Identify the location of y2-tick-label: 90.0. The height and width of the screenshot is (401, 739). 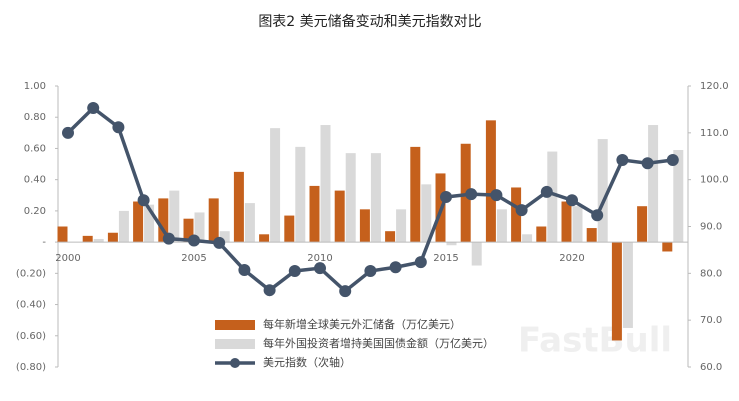
(711, 227).